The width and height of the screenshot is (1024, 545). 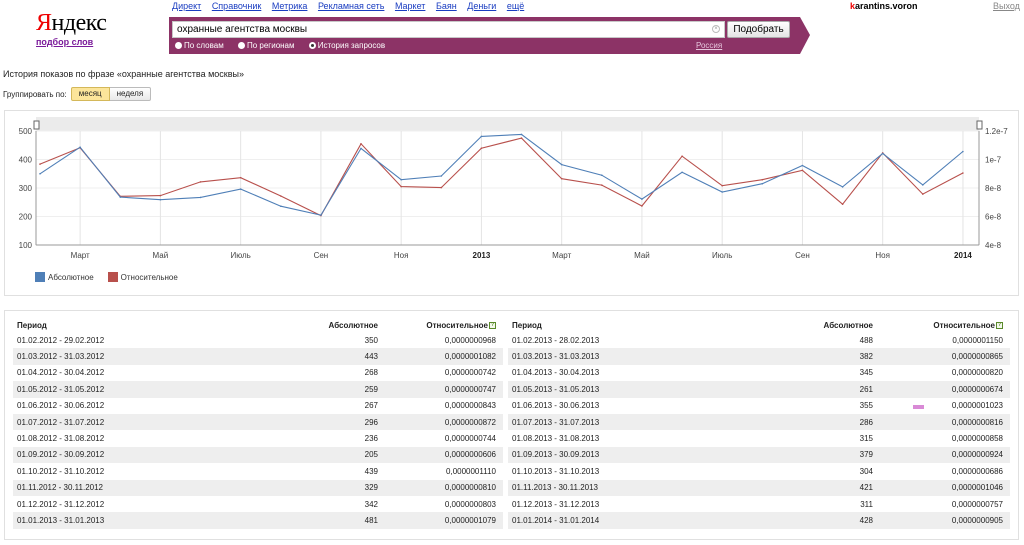 What do you see at coordinates (556, 373) in the screenshot?
I see `cell-period: 01.04.2013 - 30.04.2013` at bounding box center [556, 373].